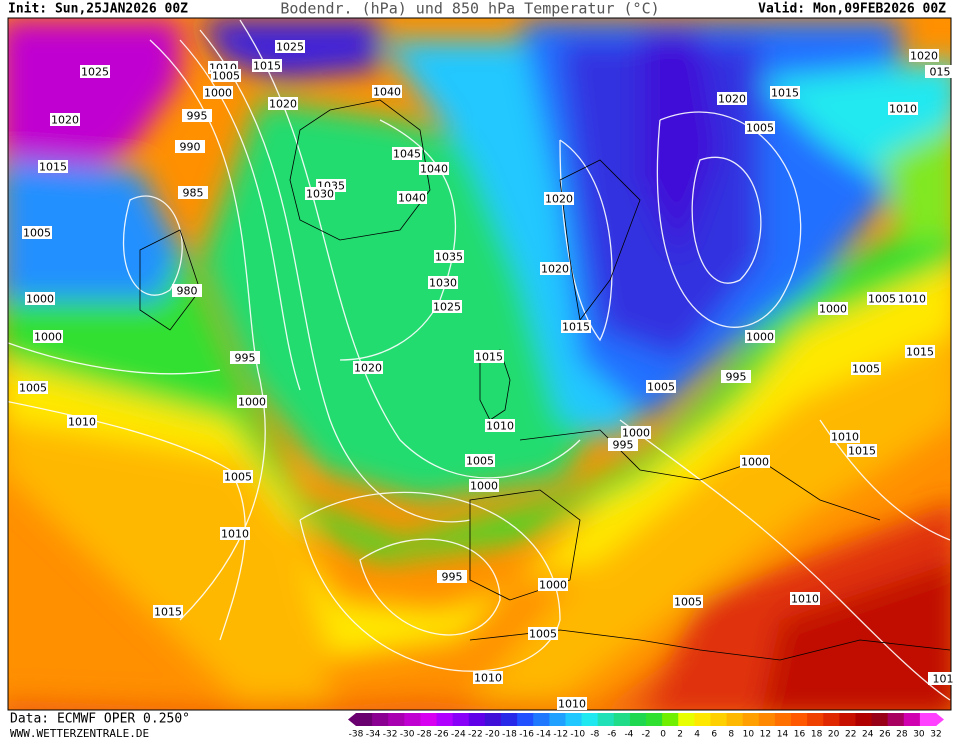  Describe the element at coordinates (783, 735) in the screenshot. I see `colorbar-label: 14` at that location.